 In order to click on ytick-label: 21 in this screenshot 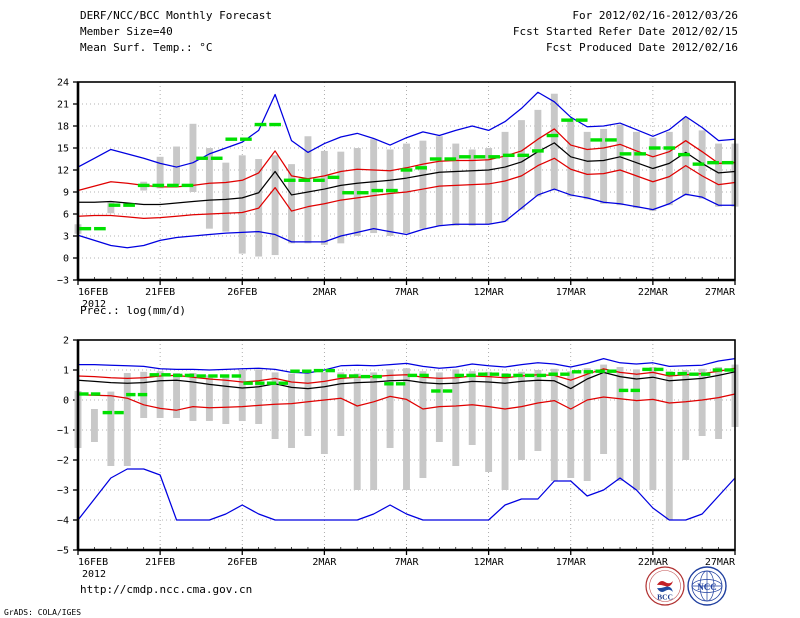, I will do `click(63, 105)`.